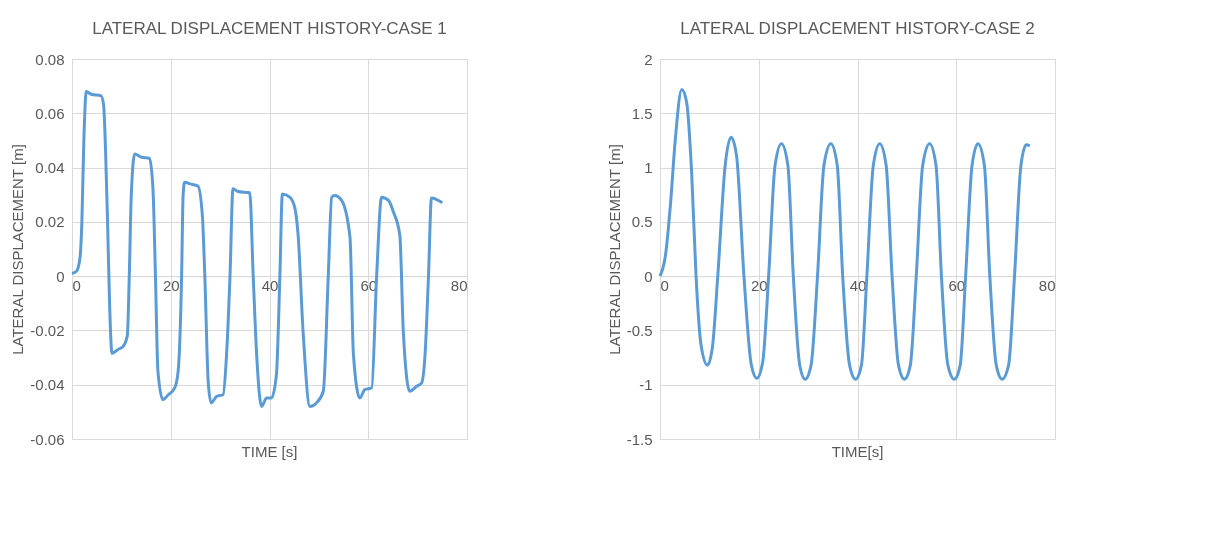 The width and height of the screenshot is (1210, 533). What do you see at coordinates (50, 113) in the screenshot?
I see `y-tick-label: 0.06` at bounding box center [50, 113].